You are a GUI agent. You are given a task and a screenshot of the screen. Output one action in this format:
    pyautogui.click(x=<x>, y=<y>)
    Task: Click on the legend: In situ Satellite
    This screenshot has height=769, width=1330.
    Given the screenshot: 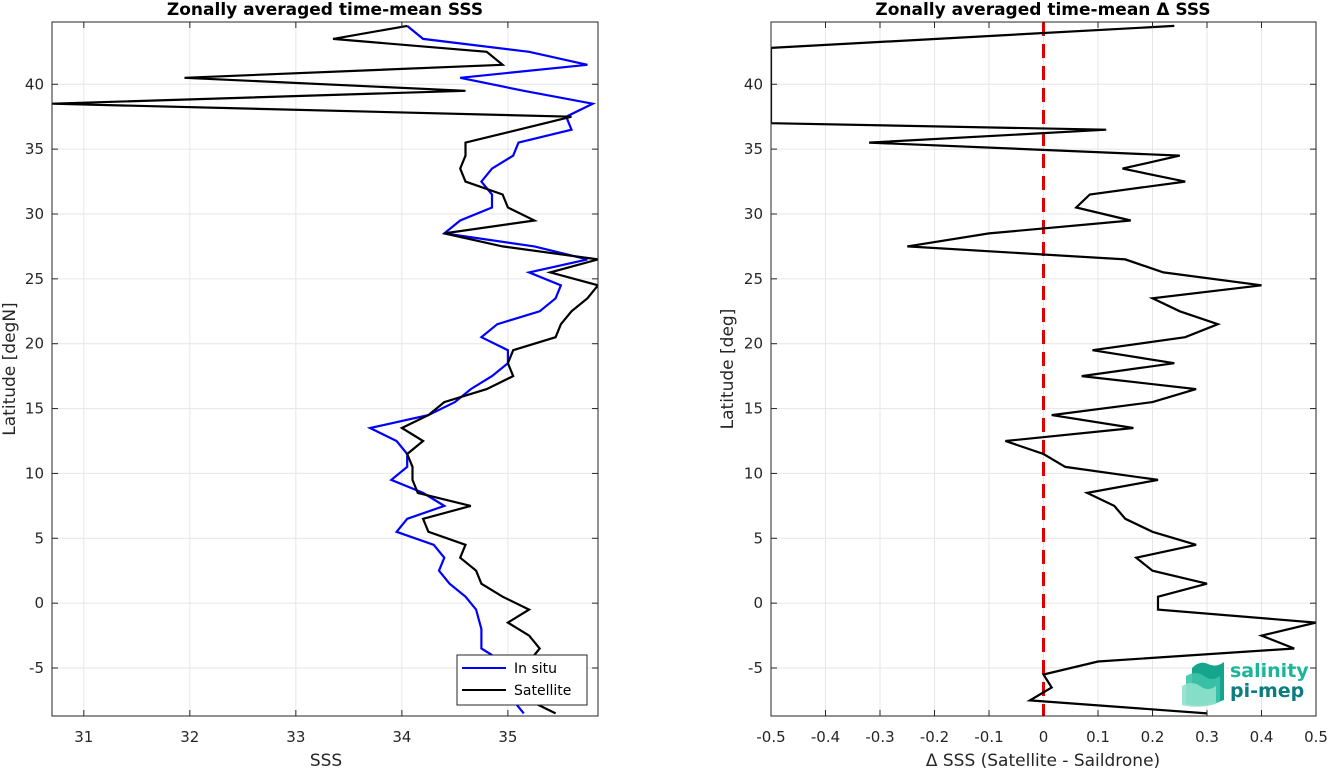 What is the action you would take?
    pyautogui.click(x=522, y=680)
    